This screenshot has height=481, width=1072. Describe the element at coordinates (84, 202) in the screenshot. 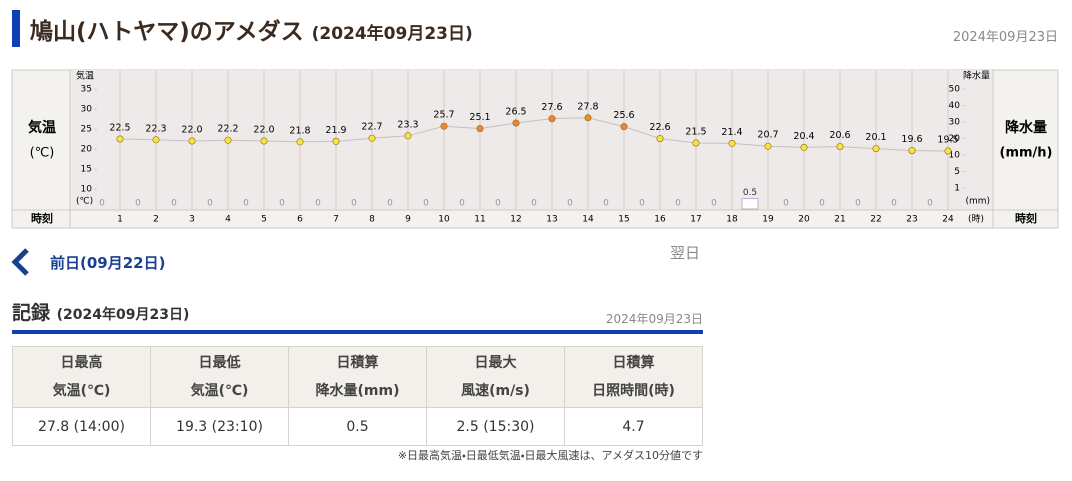

I see `y-axis-unit: (℃)` at that location.